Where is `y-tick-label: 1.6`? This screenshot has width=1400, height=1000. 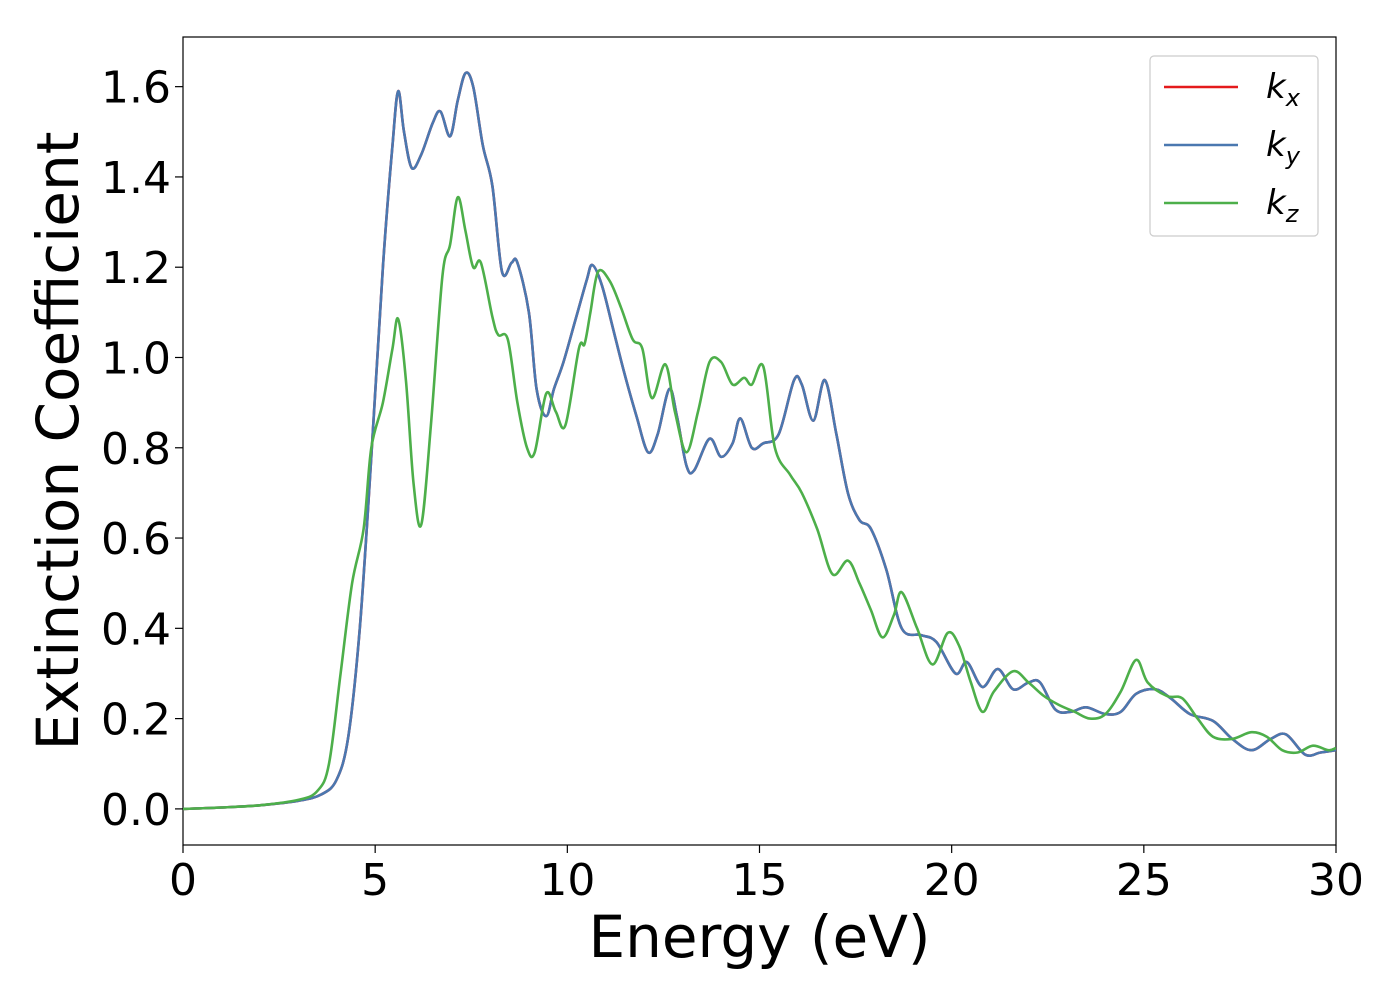 y-tick-label: 1.6 is located at coordinates (136, 88).